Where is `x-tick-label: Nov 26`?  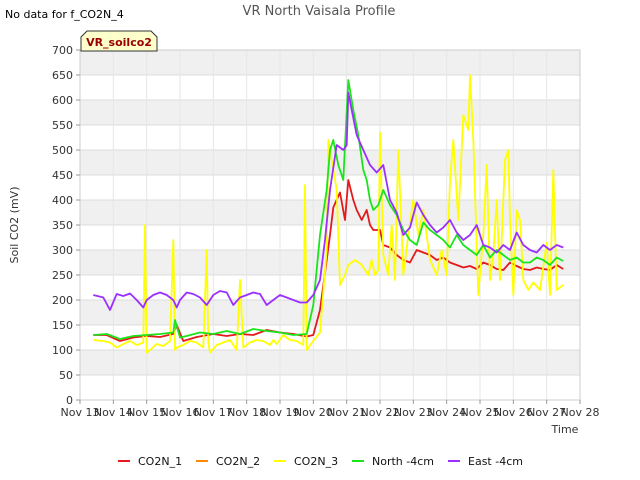
x-tick-label: Nov 26 is located at coordinates (513, 412).